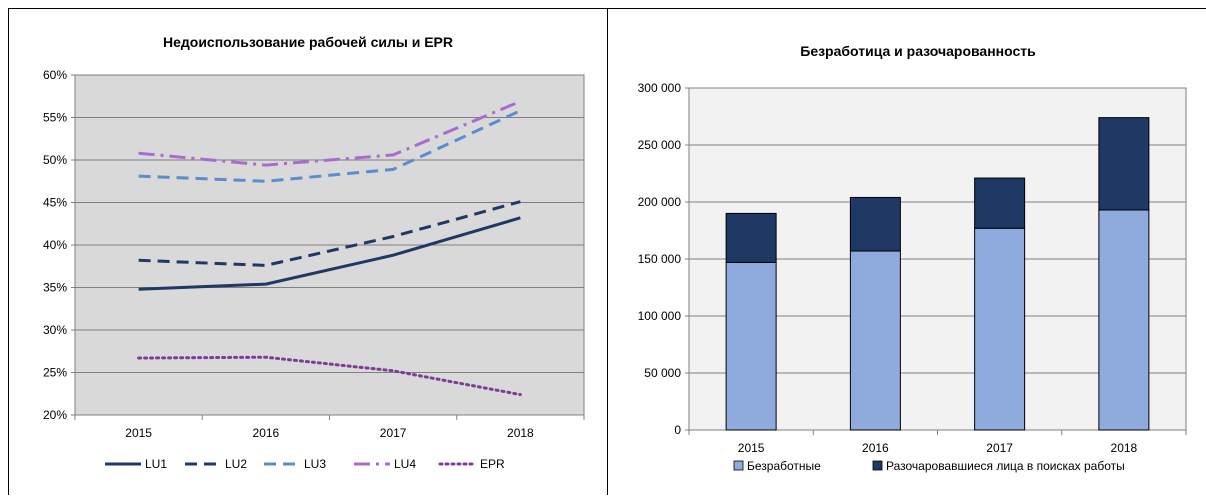 The image size is (1206, 496). What do you see at coordinates (660, 316) in the screenshot?
I see `y-tick-label: 100 000` at bounding box center [660, 316].